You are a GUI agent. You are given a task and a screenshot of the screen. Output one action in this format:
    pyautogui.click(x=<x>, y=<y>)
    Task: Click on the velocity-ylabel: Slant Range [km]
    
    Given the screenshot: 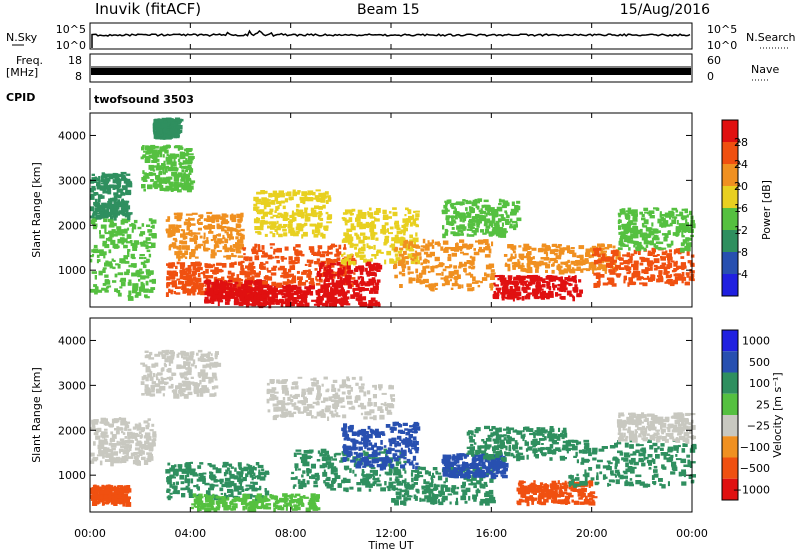 What is the action you would take?
    pyautogui.click(x=36, y=415)
    